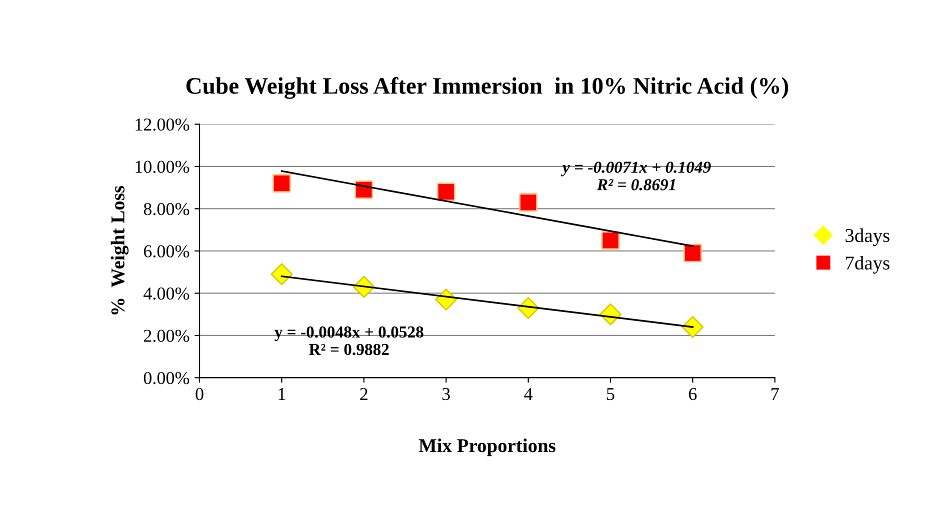 The width and height of the screenshot is (928, 507). I want to click on y-tick-label: 8.00%, so click(167, 209).